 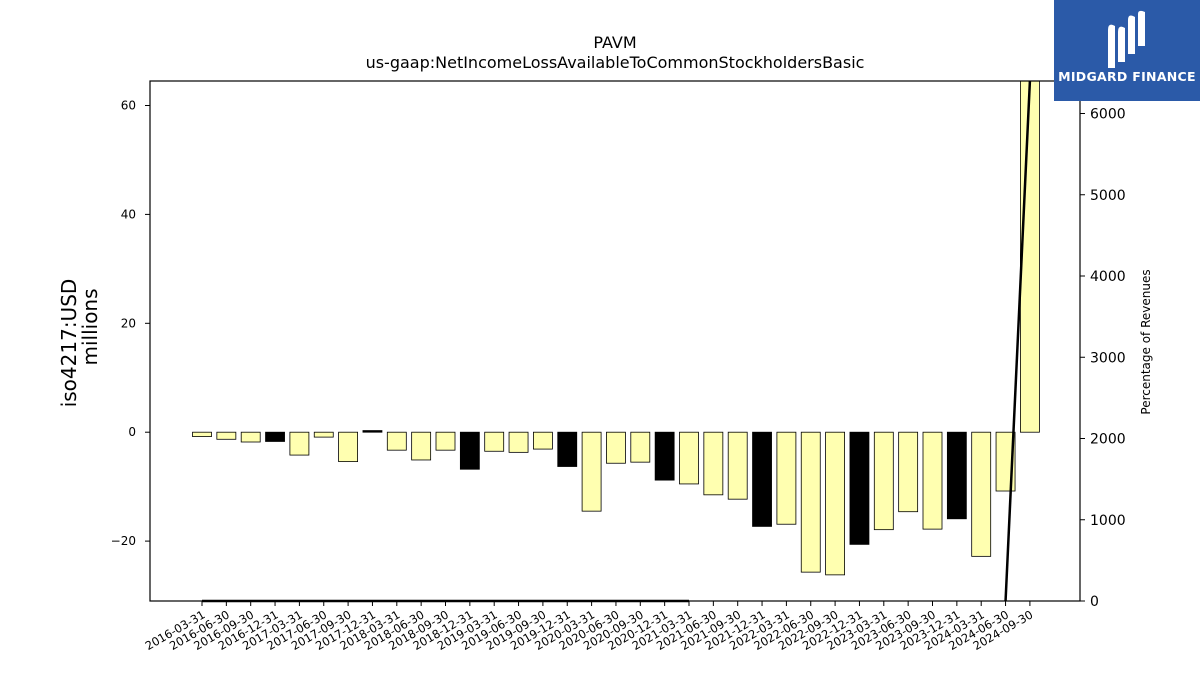 I want to click on y-axis-label-line2: millions, so click(x=90, y=326).